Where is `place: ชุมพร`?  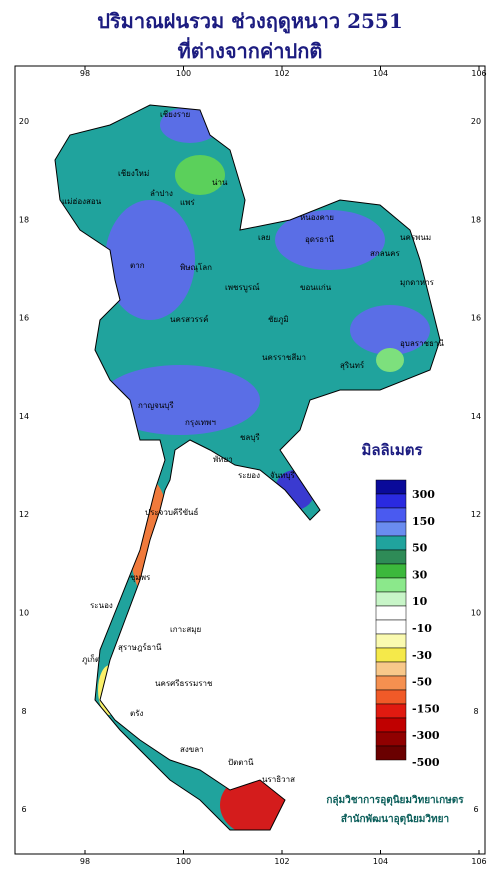
place: ชุมพร is located at coordinates (140, 577).